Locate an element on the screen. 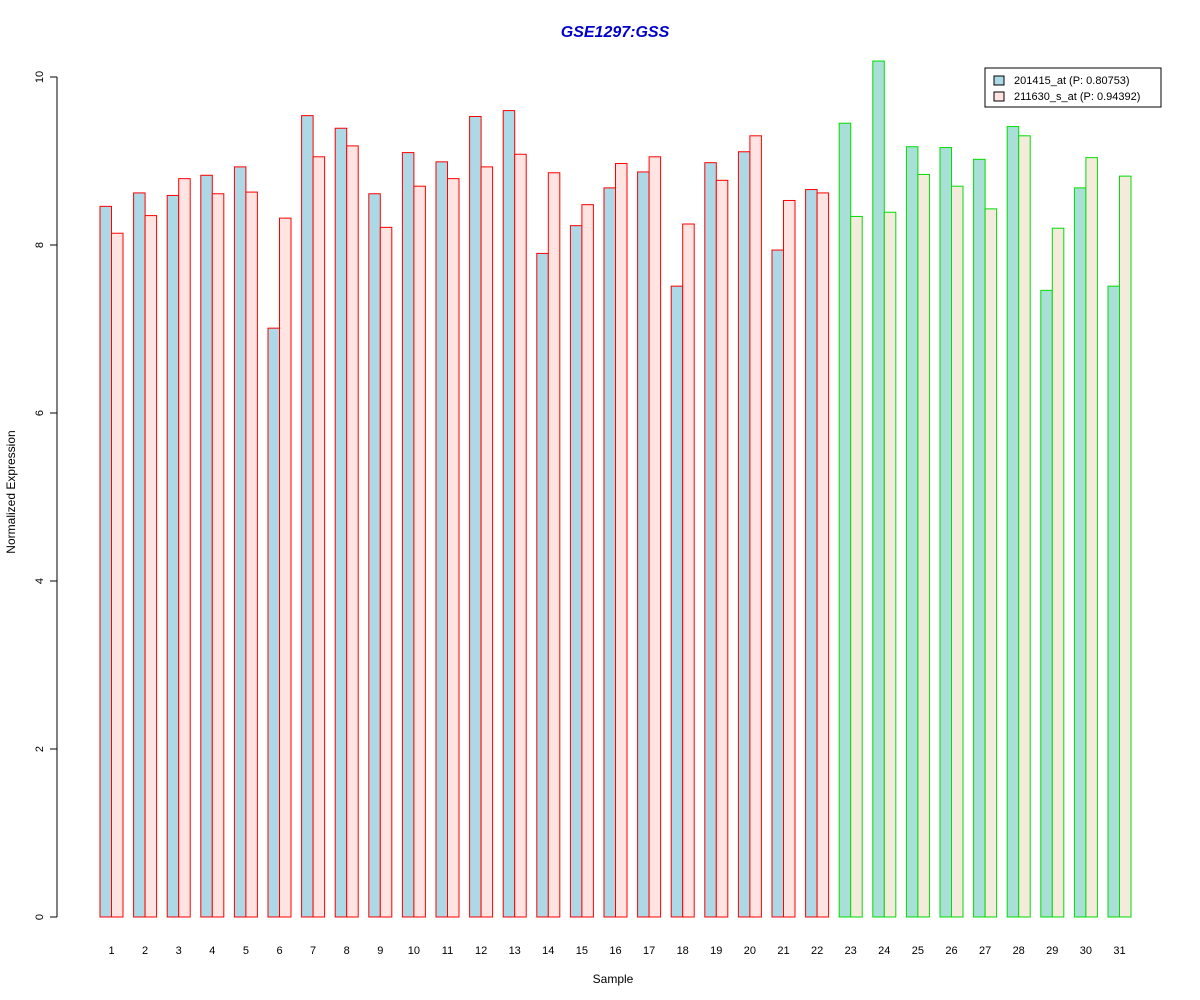 This screenshot has height=1000, width=1200. x-tick-label: 1 is located at coordinates (111, 951).